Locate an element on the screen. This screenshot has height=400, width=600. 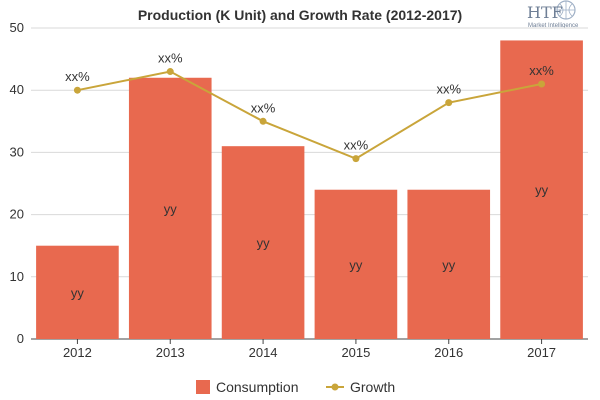
x-tick-label: 2016 is located at coordinates (448, 352).